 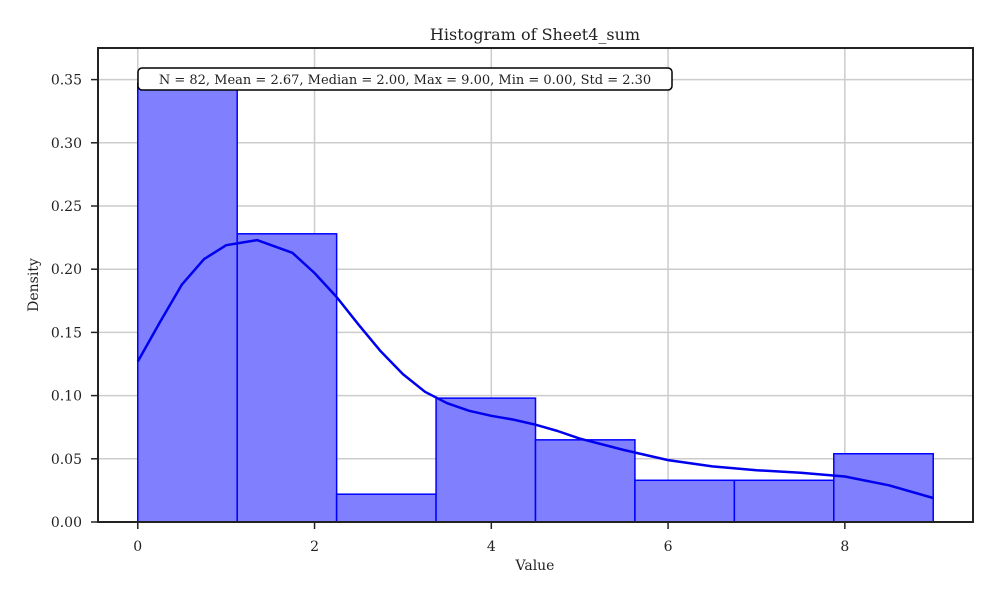 I want to click on chart-title: Histogram of Sheet4_sum, so click(x=535, y=34).